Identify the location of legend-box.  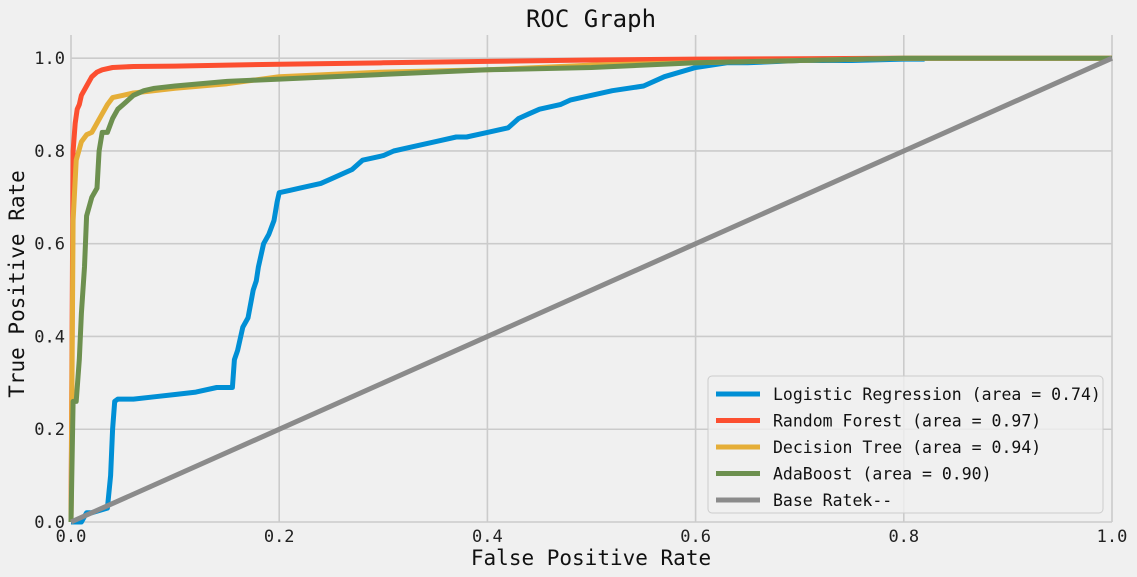
(905, 444).